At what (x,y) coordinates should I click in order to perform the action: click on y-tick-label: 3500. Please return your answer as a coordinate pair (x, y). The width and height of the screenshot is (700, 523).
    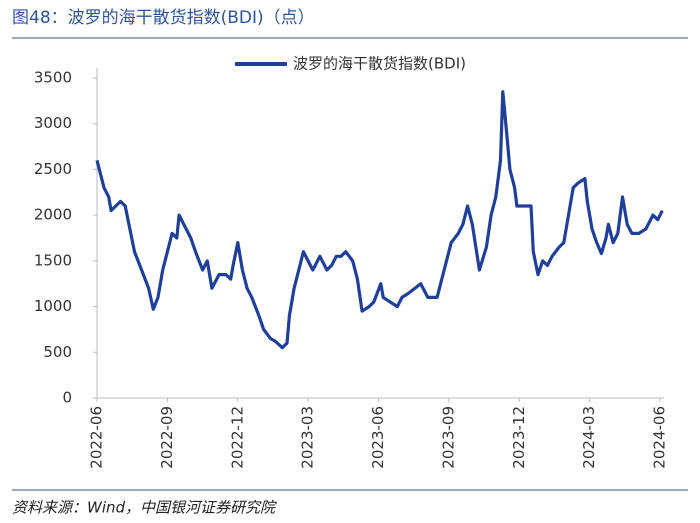
    Looking at the image, I should click on (53, 78).